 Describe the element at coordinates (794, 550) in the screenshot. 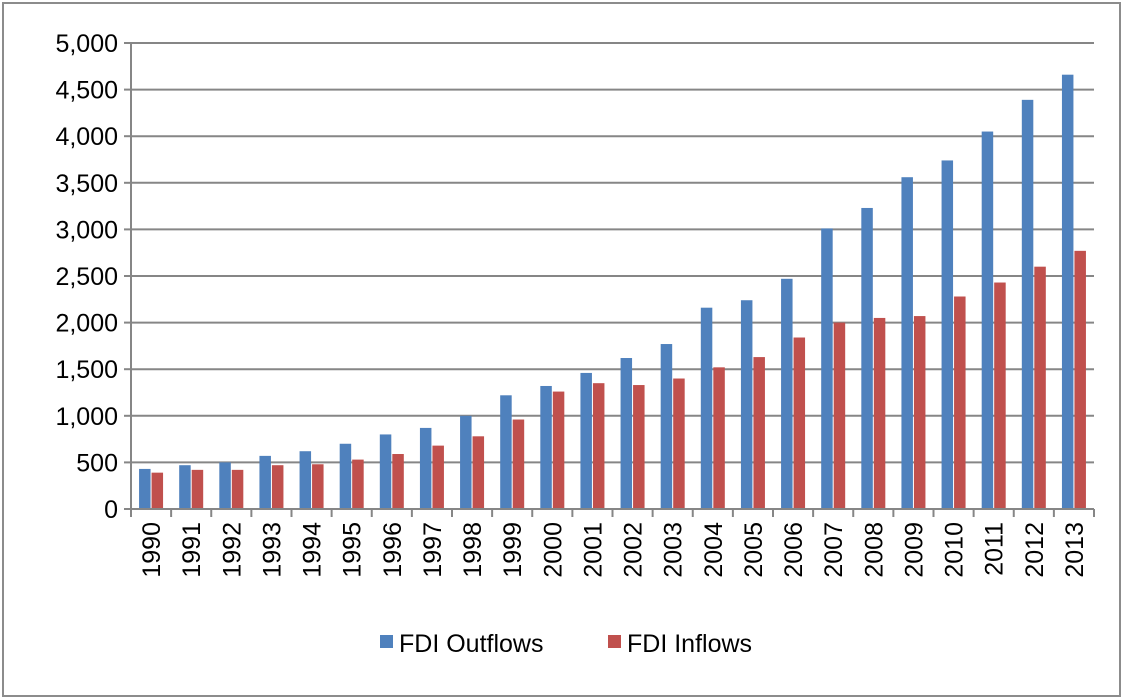

I see `x-tick-label: 2006` at that location.